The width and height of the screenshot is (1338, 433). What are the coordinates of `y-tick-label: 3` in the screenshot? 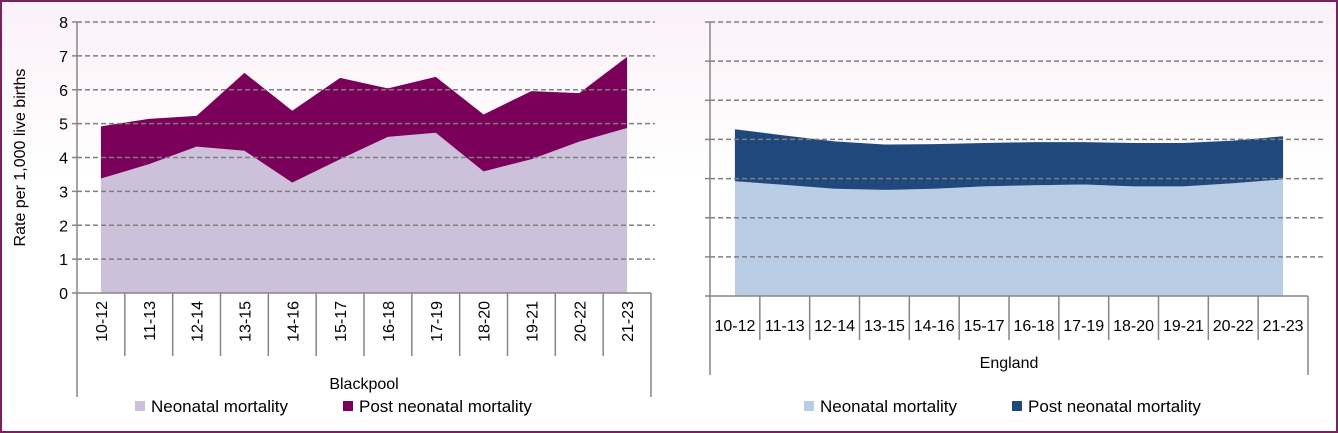 It's located at (63, 192).